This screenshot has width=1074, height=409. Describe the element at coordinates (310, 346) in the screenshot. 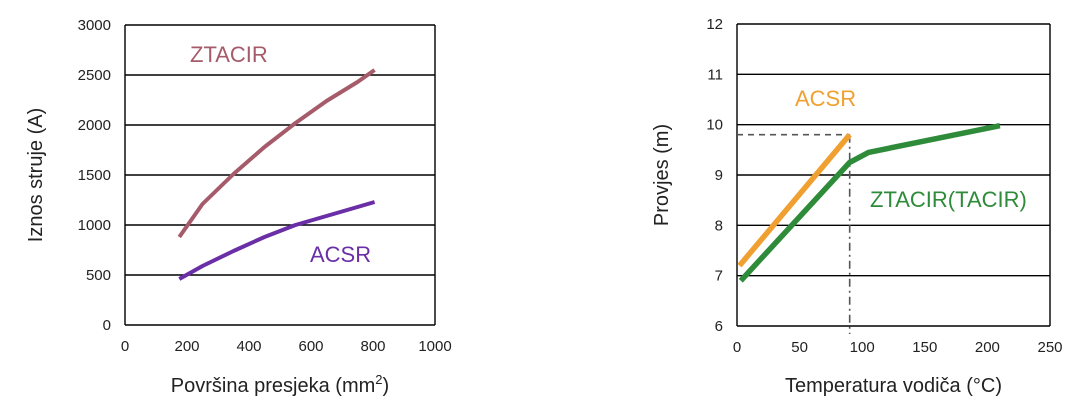

I see `x-tick-label: 600` at that location.